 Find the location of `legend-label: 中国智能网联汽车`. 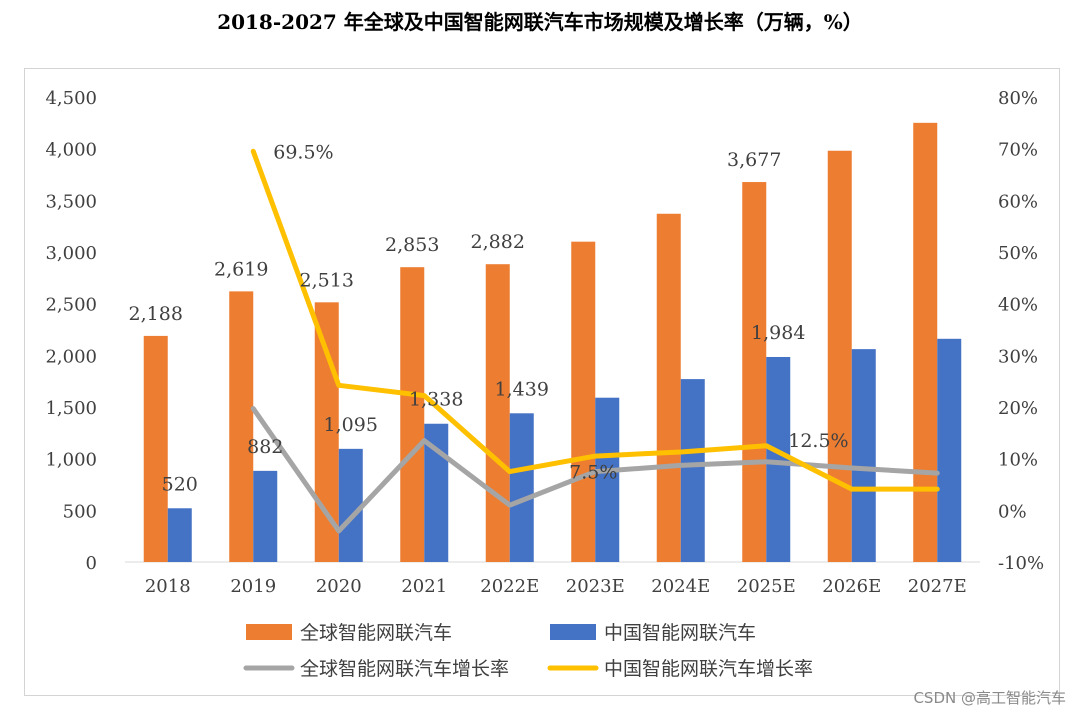

legend-label: 中国智能网联汽车 is located at coordinates (680, 633).